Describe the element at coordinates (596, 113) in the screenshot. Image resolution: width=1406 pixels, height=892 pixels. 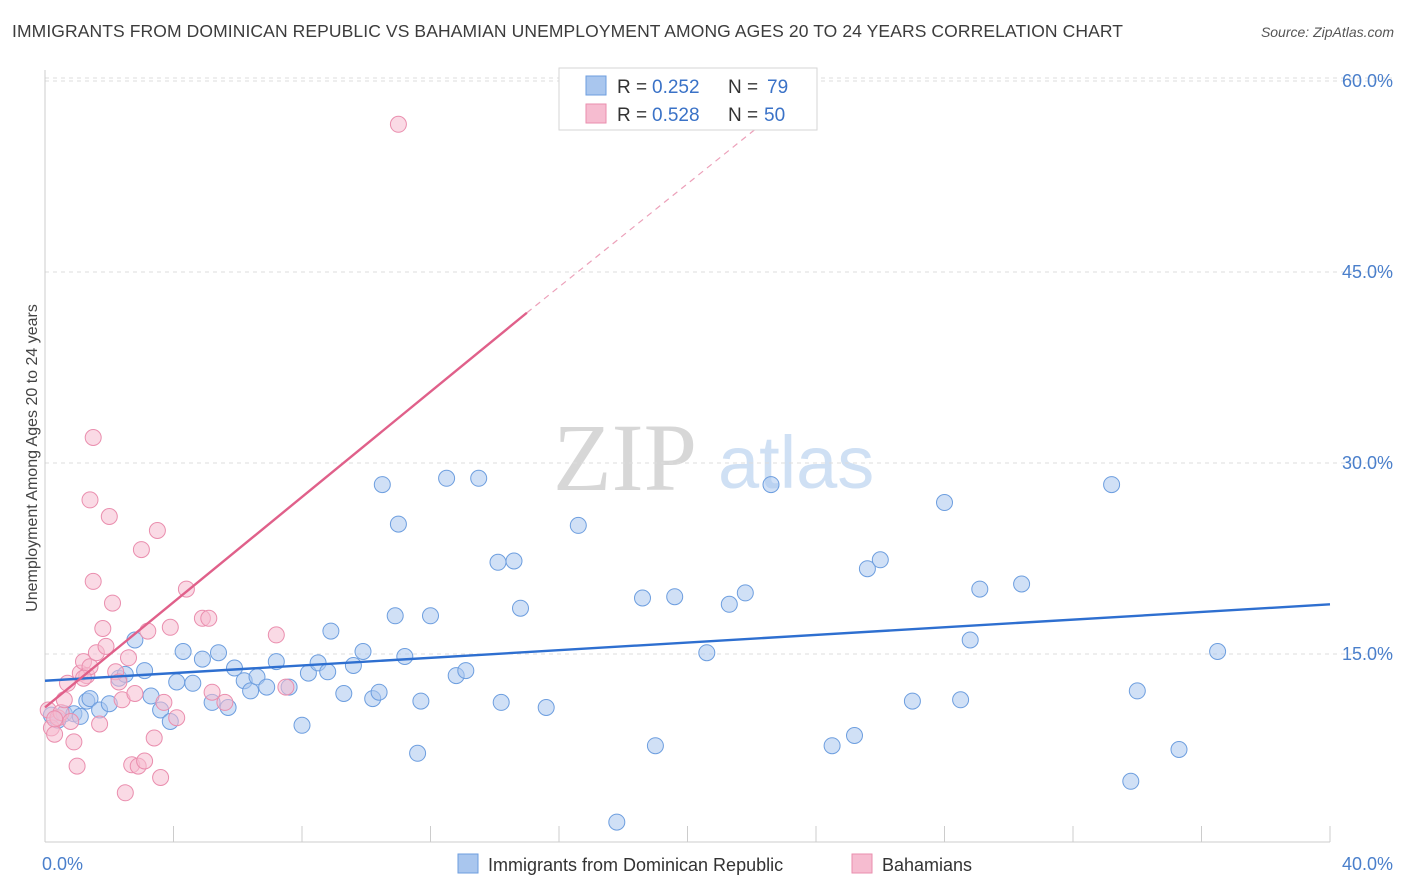
I see `legend-swatch-pink` at that location.